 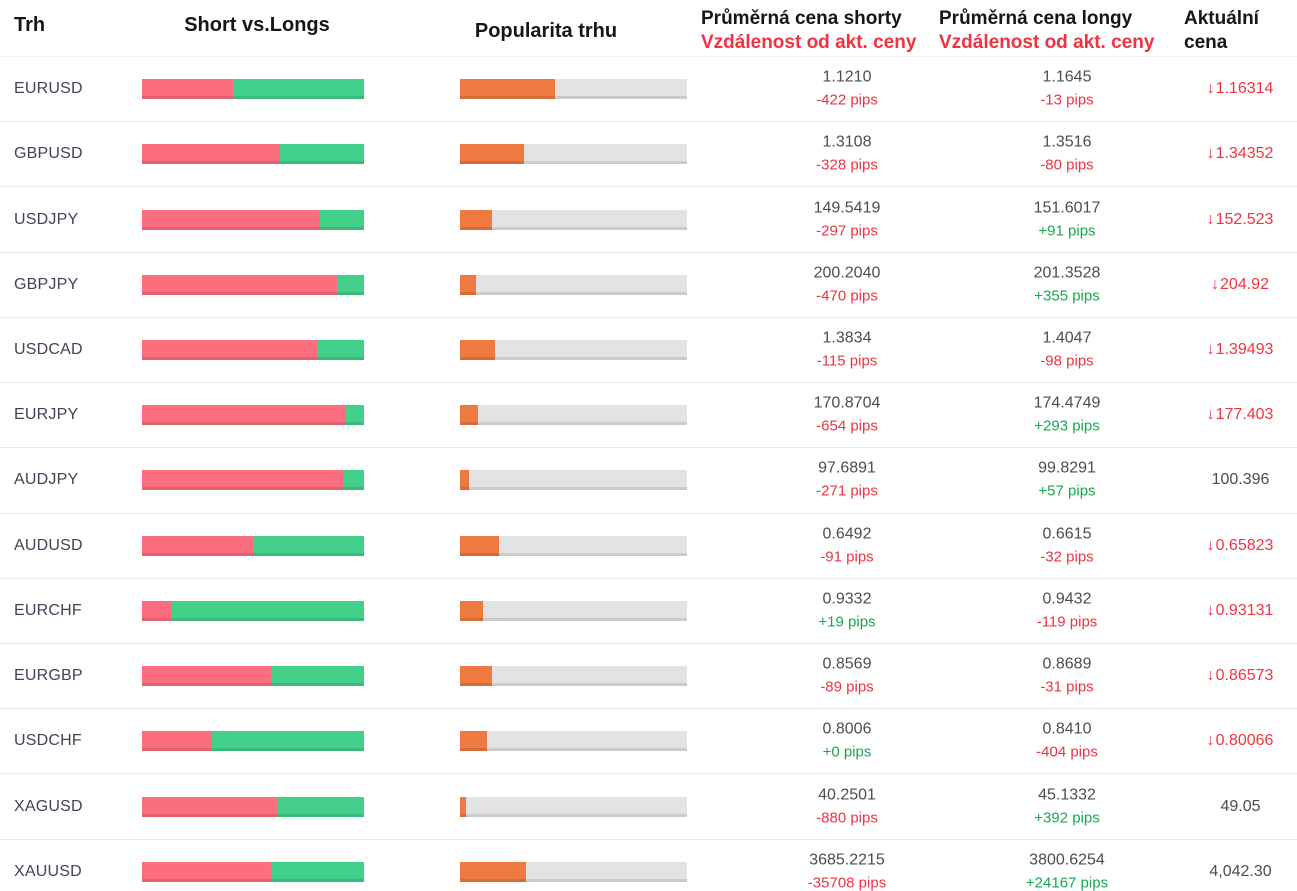 What do you see at coordinates (847, 426) in the screenshot?
I see `short-distance-pips: -654 pips` at bounding box center [847, 426].